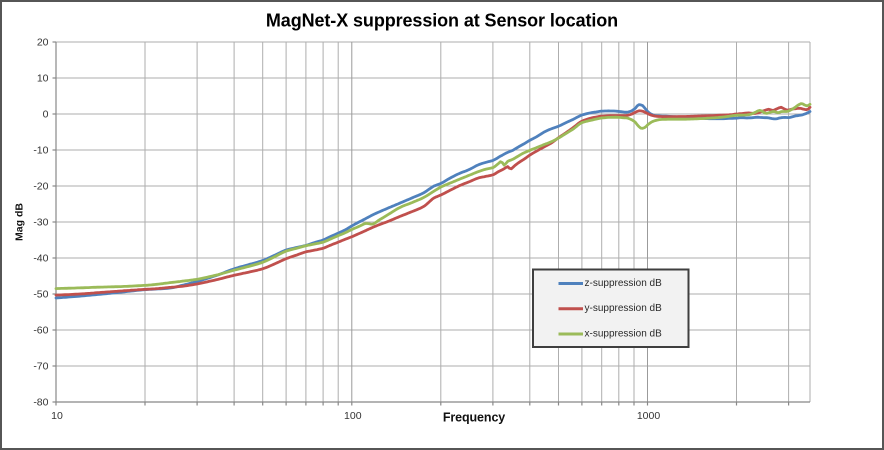 The height and width of the screenshot is (450, 884). Describe the element at coordinates (40, 151) in the screenshot. I see `svg-text: -10` at that location.